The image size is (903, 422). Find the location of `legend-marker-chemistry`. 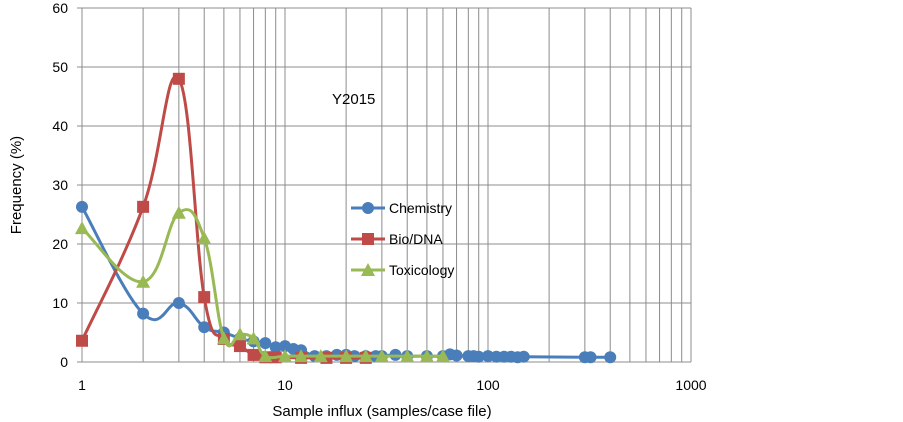

legend-marker-chemistry is located at coordinates (368, 208).